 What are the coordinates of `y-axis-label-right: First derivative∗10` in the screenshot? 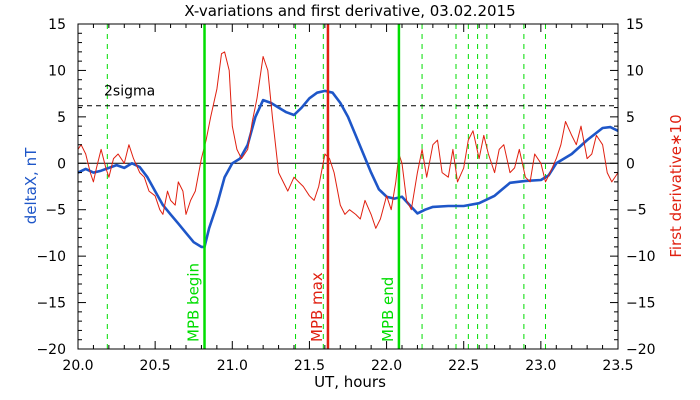 It's located at (676, 185).